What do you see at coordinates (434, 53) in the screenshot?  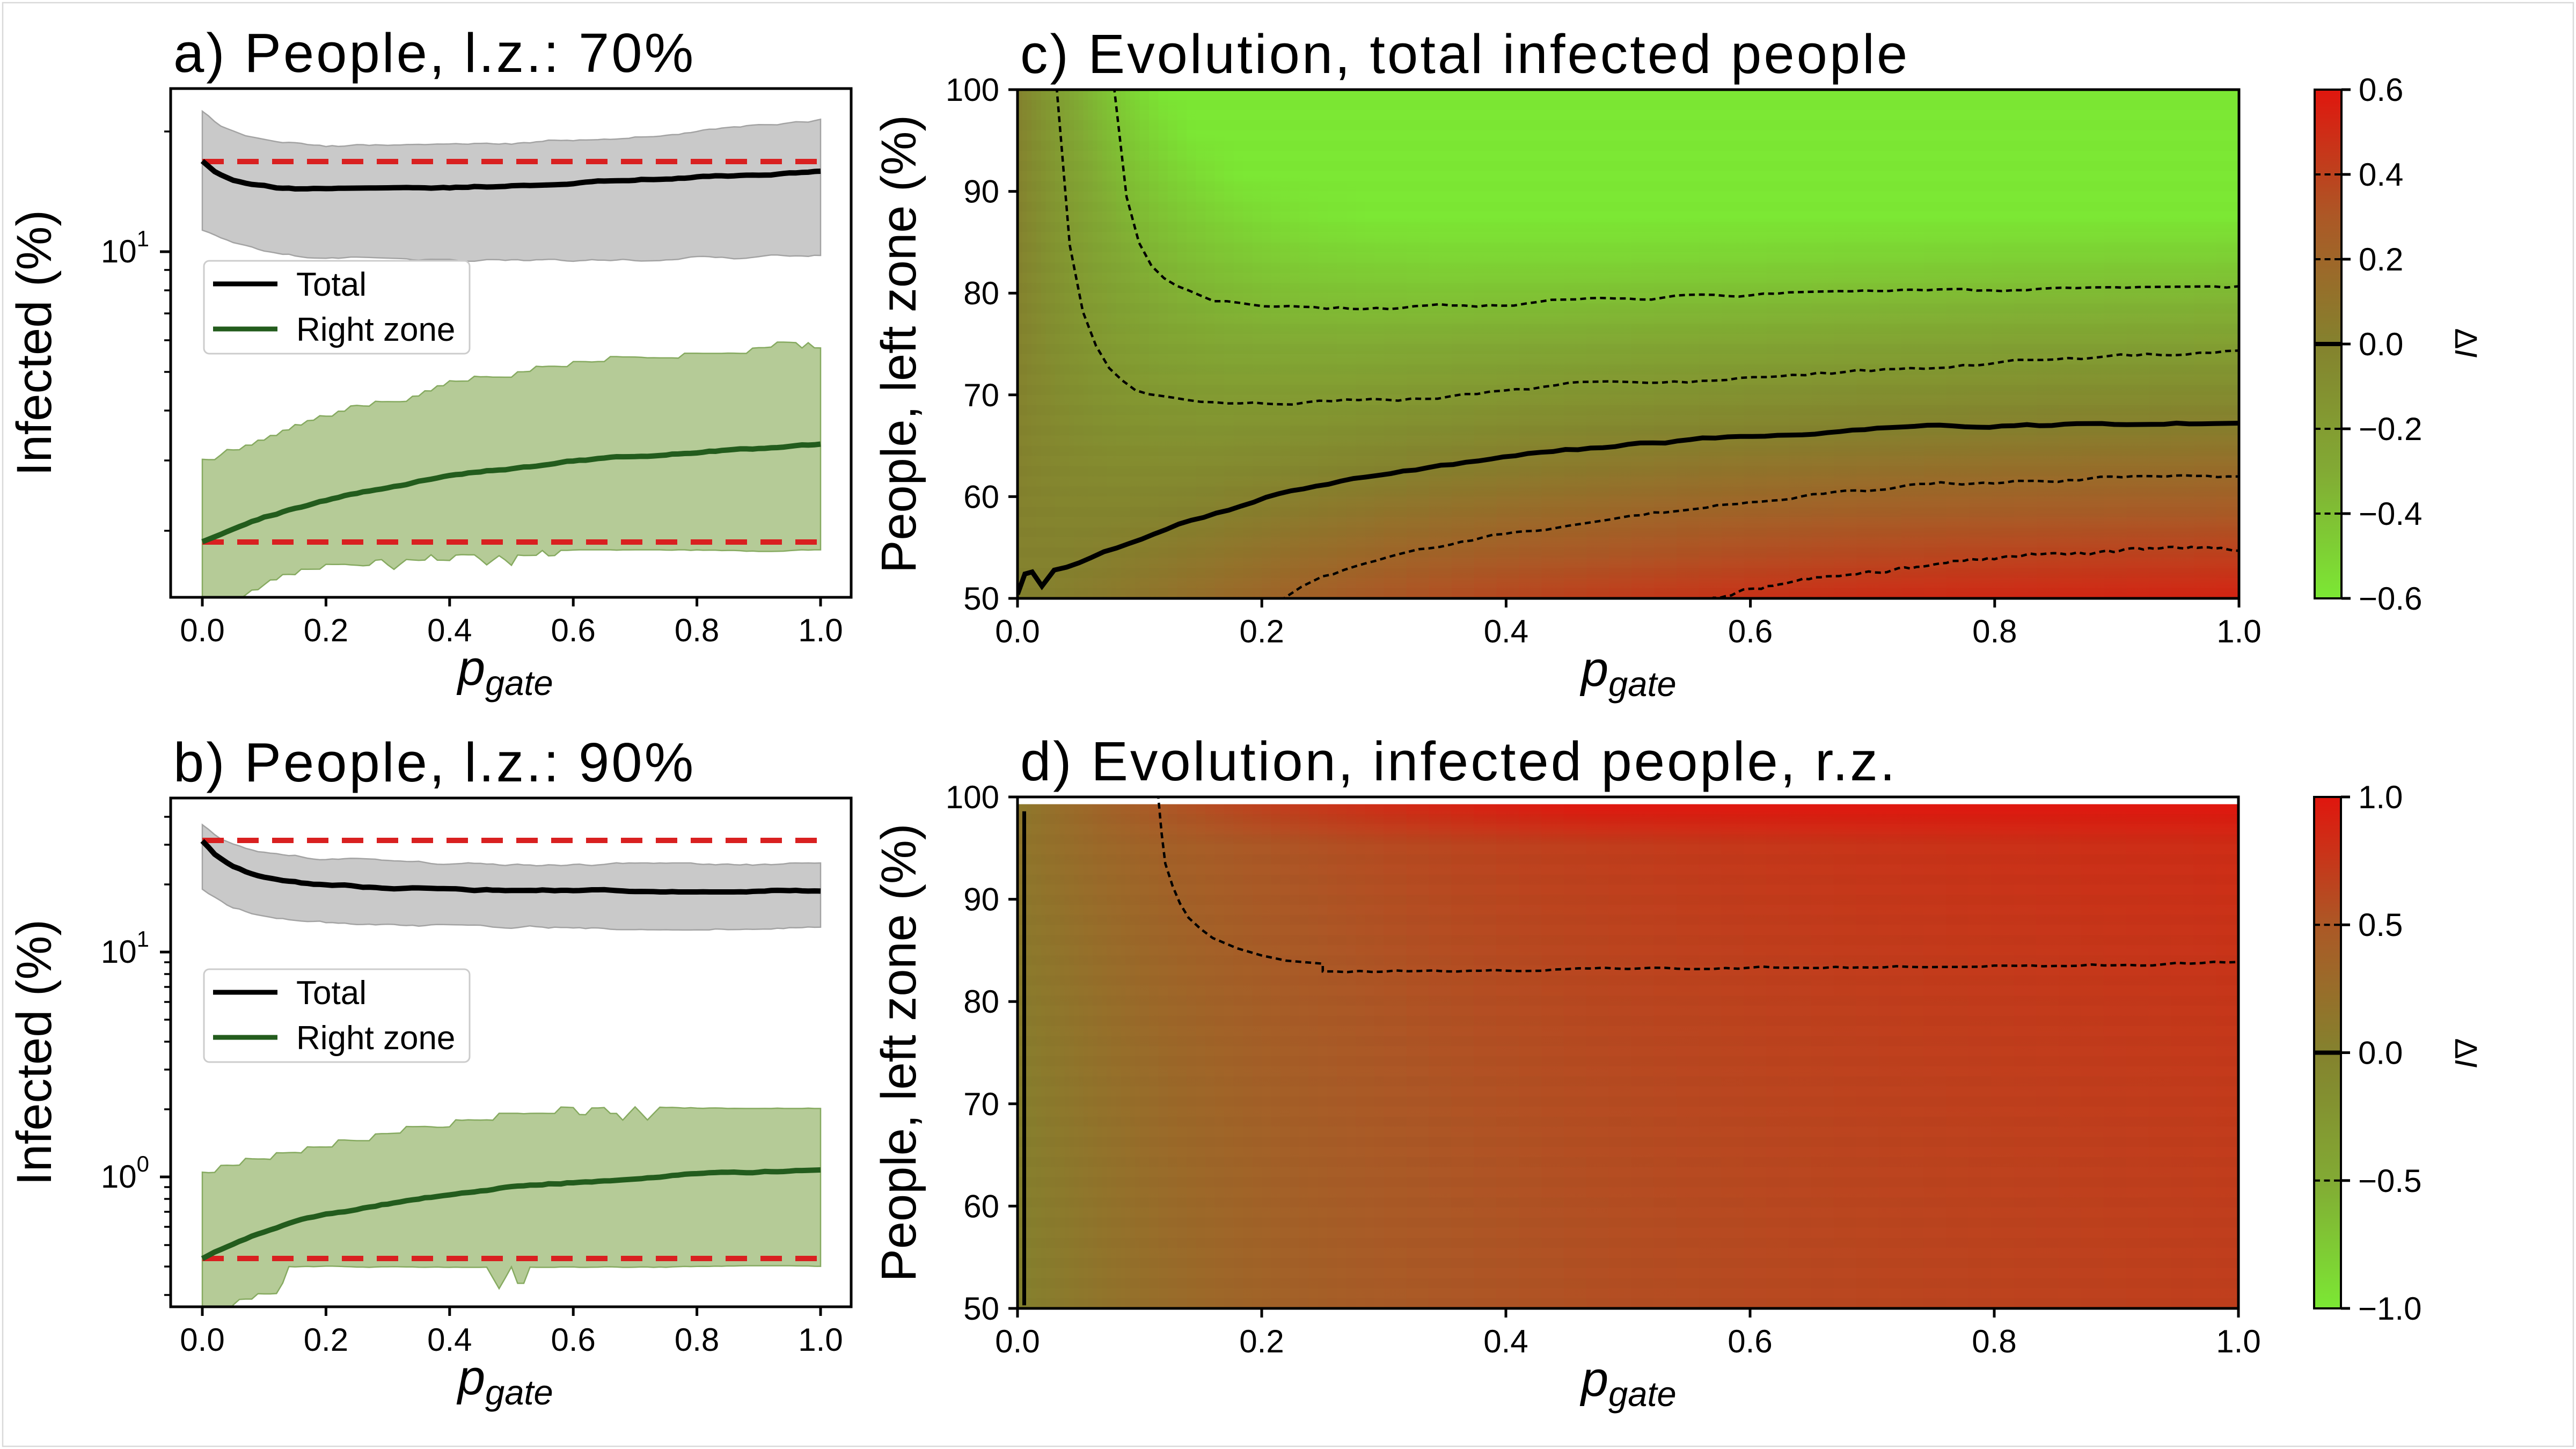 I see `svg-text: a) People, l.z.: 70%` at bounding box center [434, 53].